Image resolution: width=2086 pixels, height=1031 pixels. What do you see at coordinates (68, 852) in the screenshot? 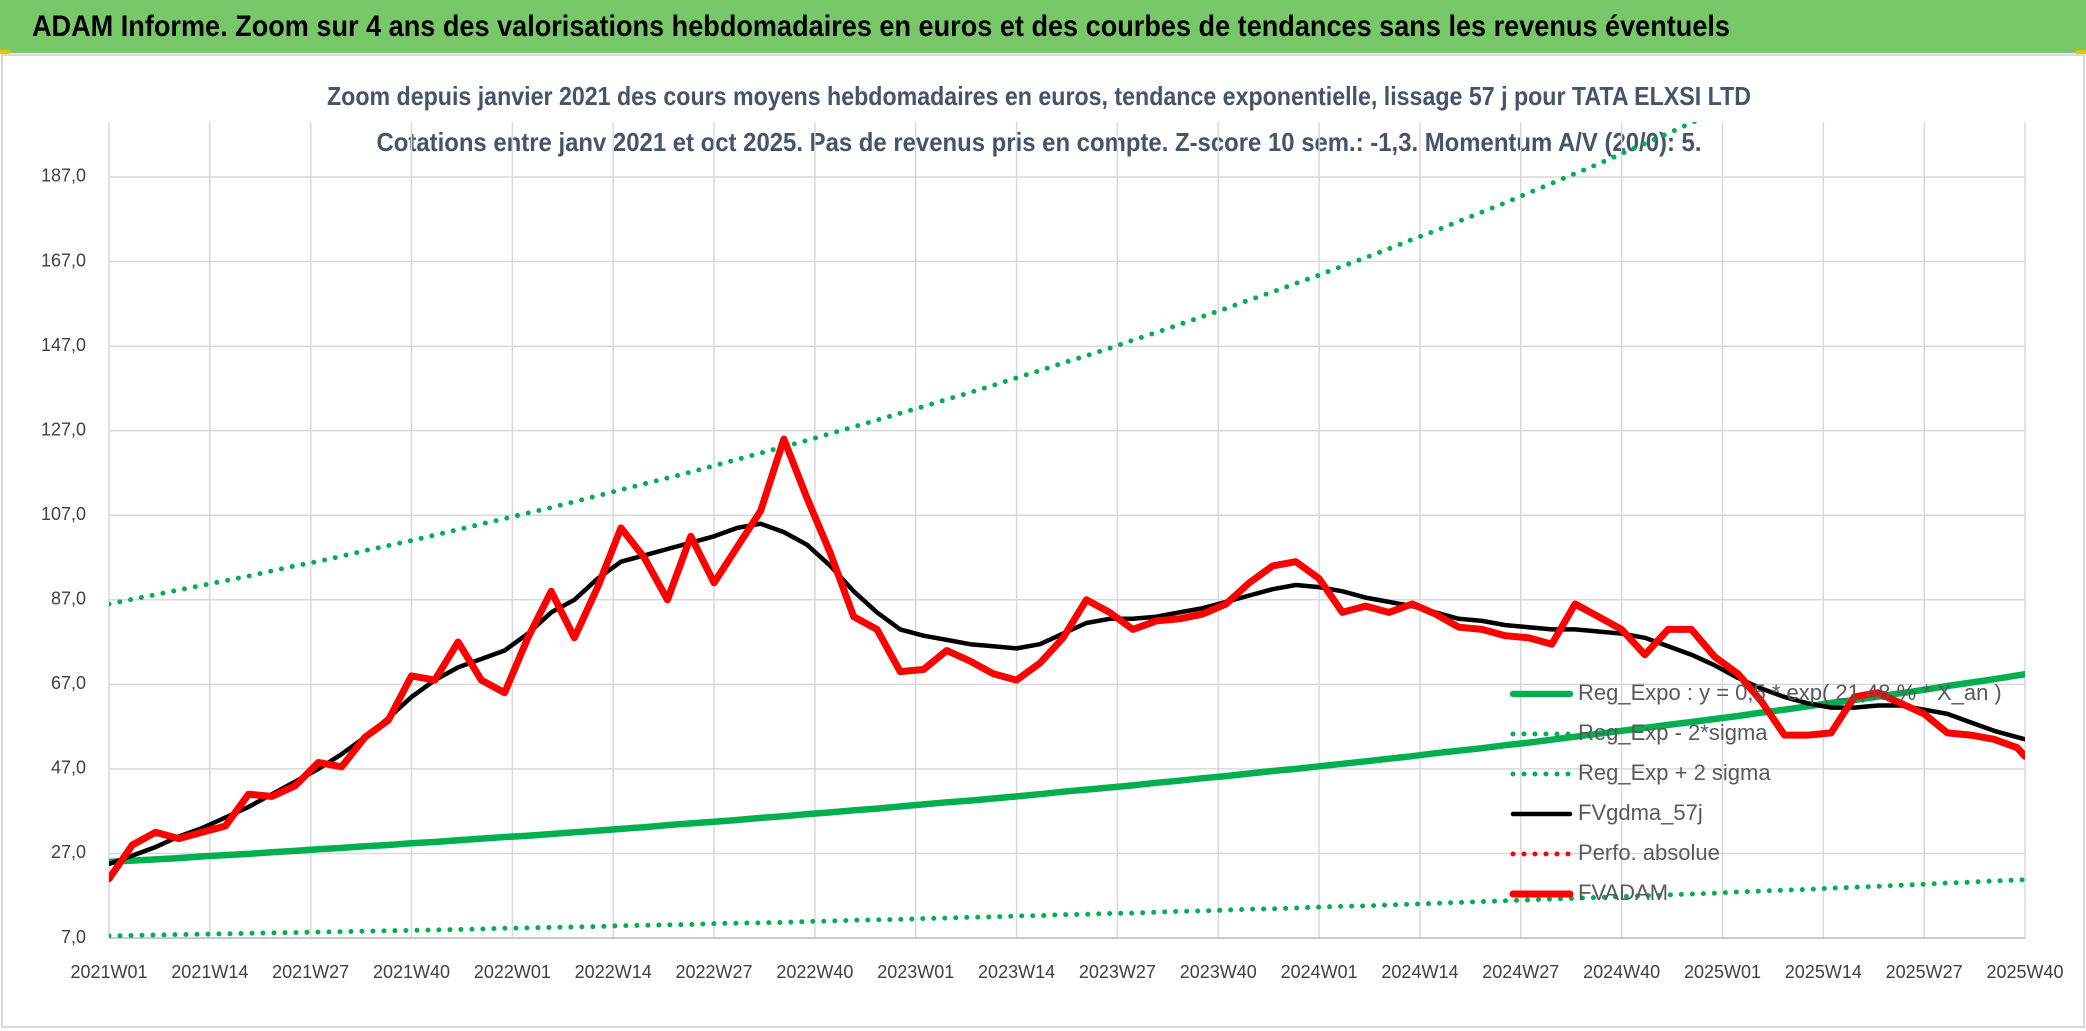
I see `y-tick-label: 27,0` at bounding box center [68, 852].